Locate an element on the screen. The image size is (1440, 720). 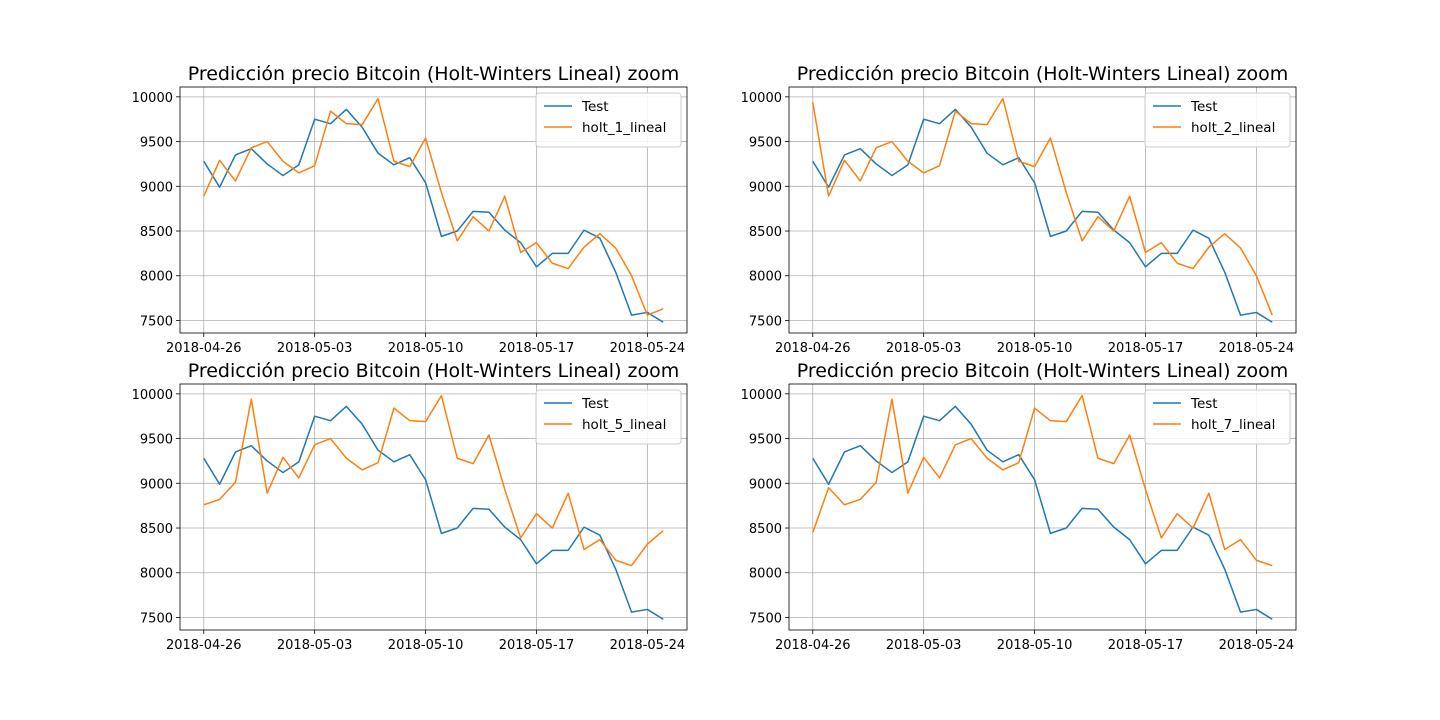
series-line-holt_5_lineal is located at coordinates (433, 480).